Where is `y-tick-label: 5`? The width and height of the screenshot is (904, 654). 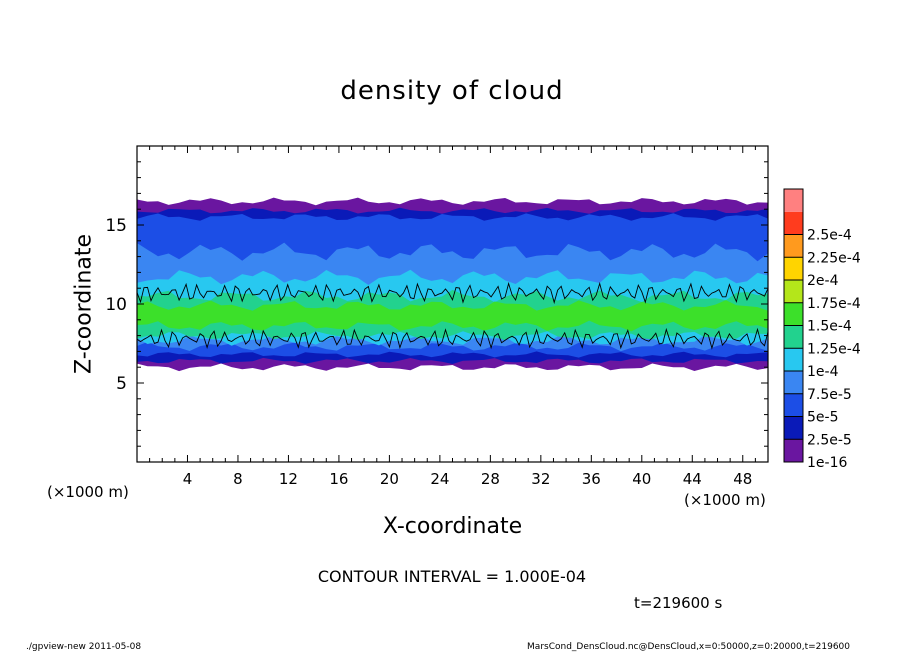 y-tick-label: 5 is located at coordinates (121, 384).